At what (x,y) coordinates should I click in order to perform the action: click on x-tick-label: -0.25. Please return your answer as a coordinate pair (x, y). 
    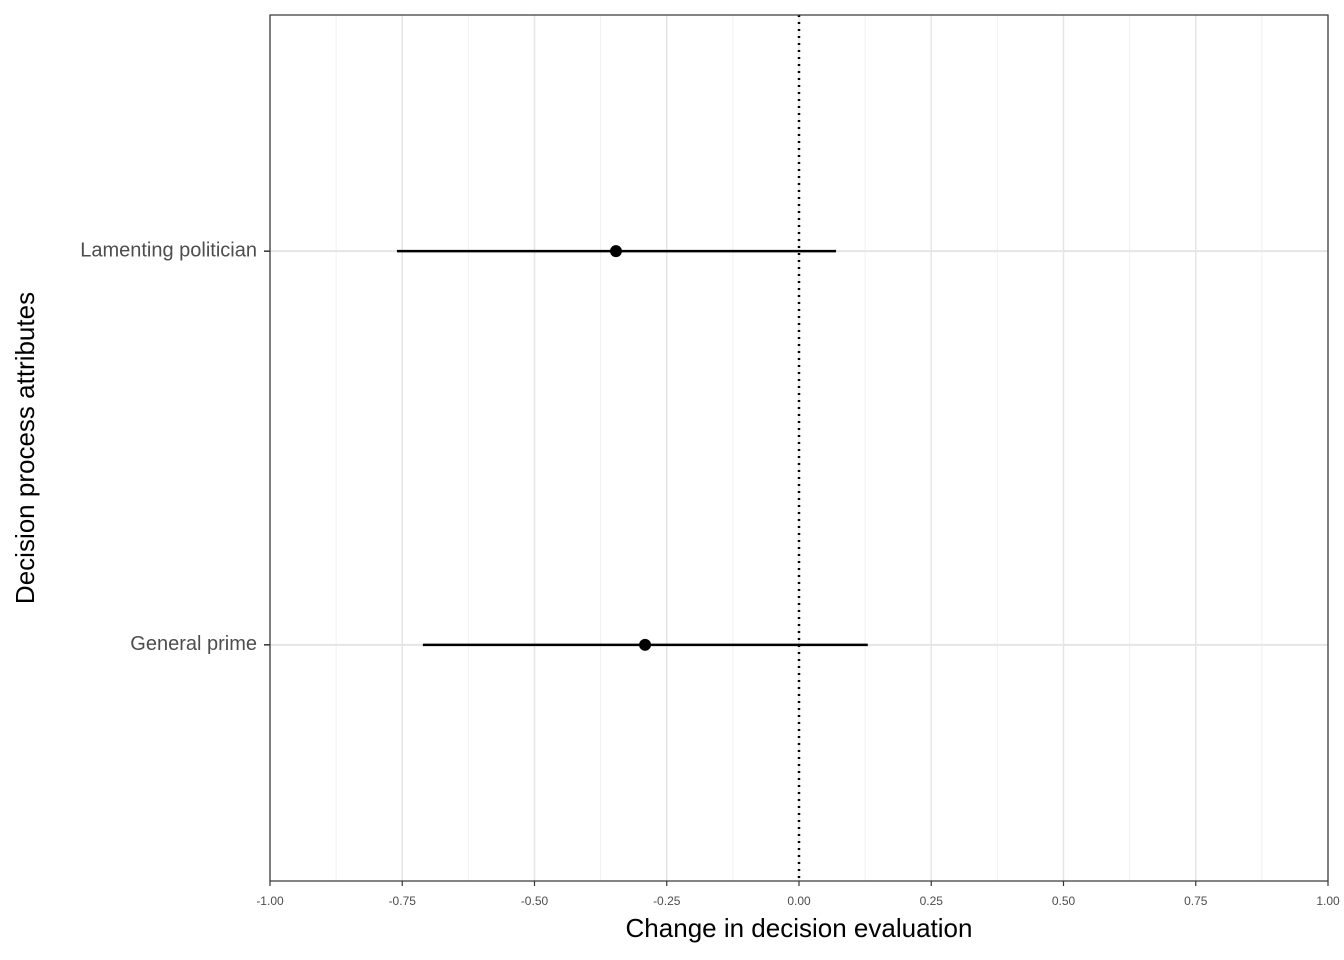
    Looking at the image, I should click on (667, 901).